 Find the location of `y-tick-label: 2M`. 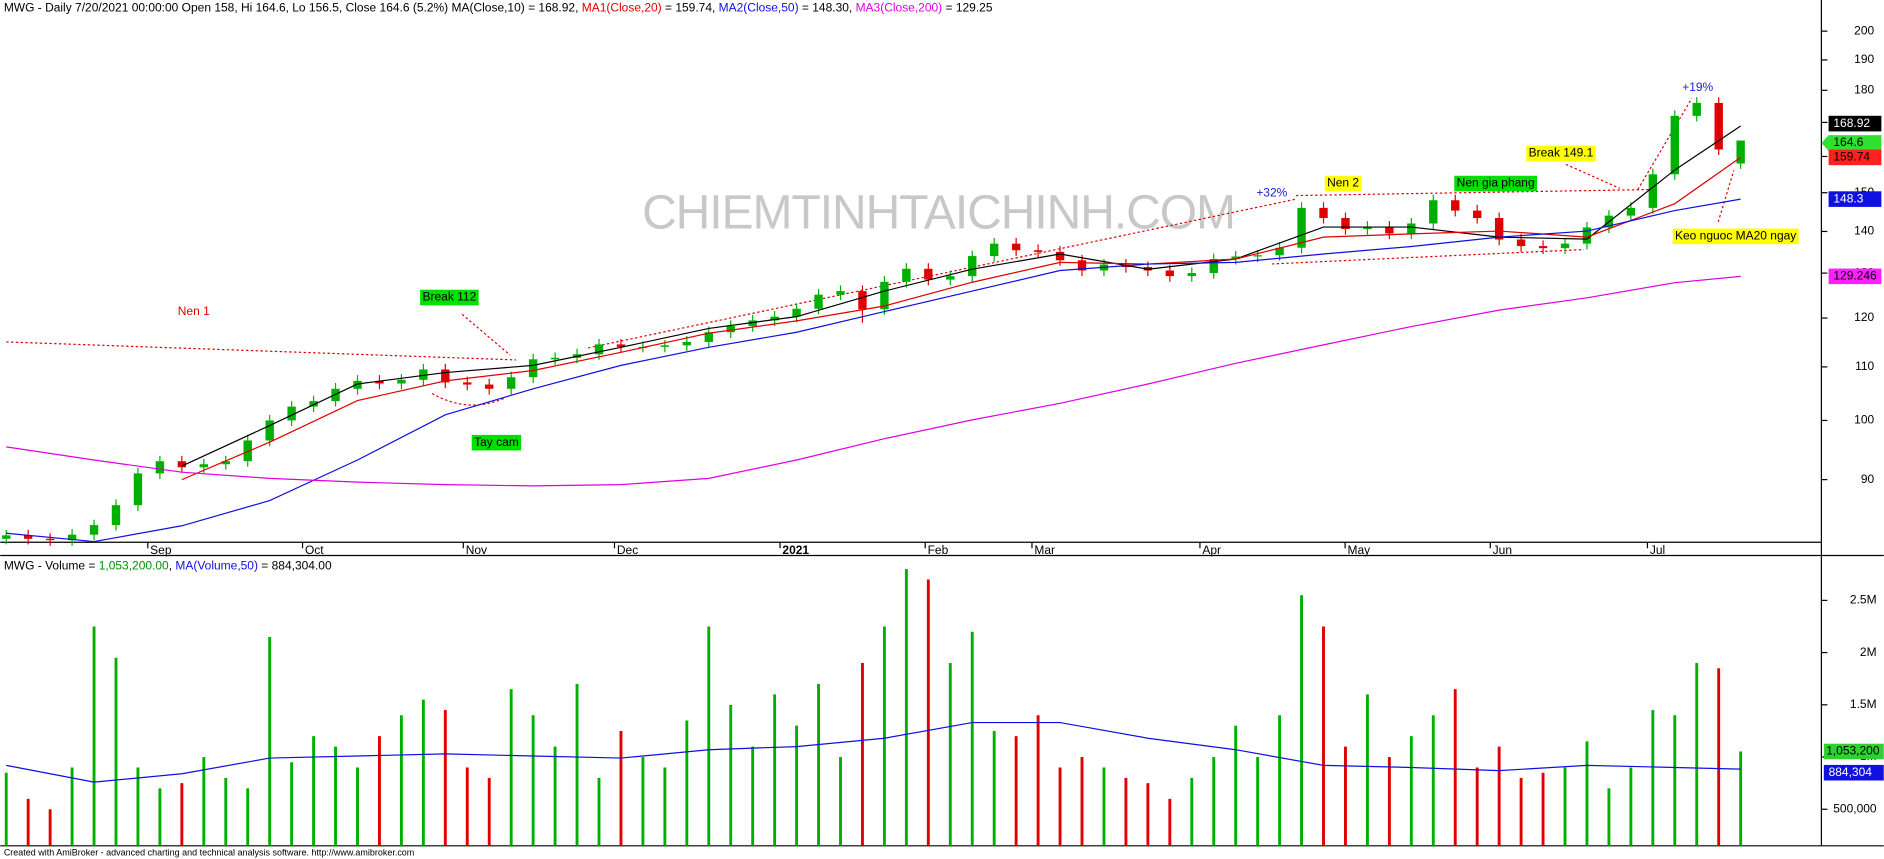

y-tick-label: 2M is located at coordinates (1868, 652).